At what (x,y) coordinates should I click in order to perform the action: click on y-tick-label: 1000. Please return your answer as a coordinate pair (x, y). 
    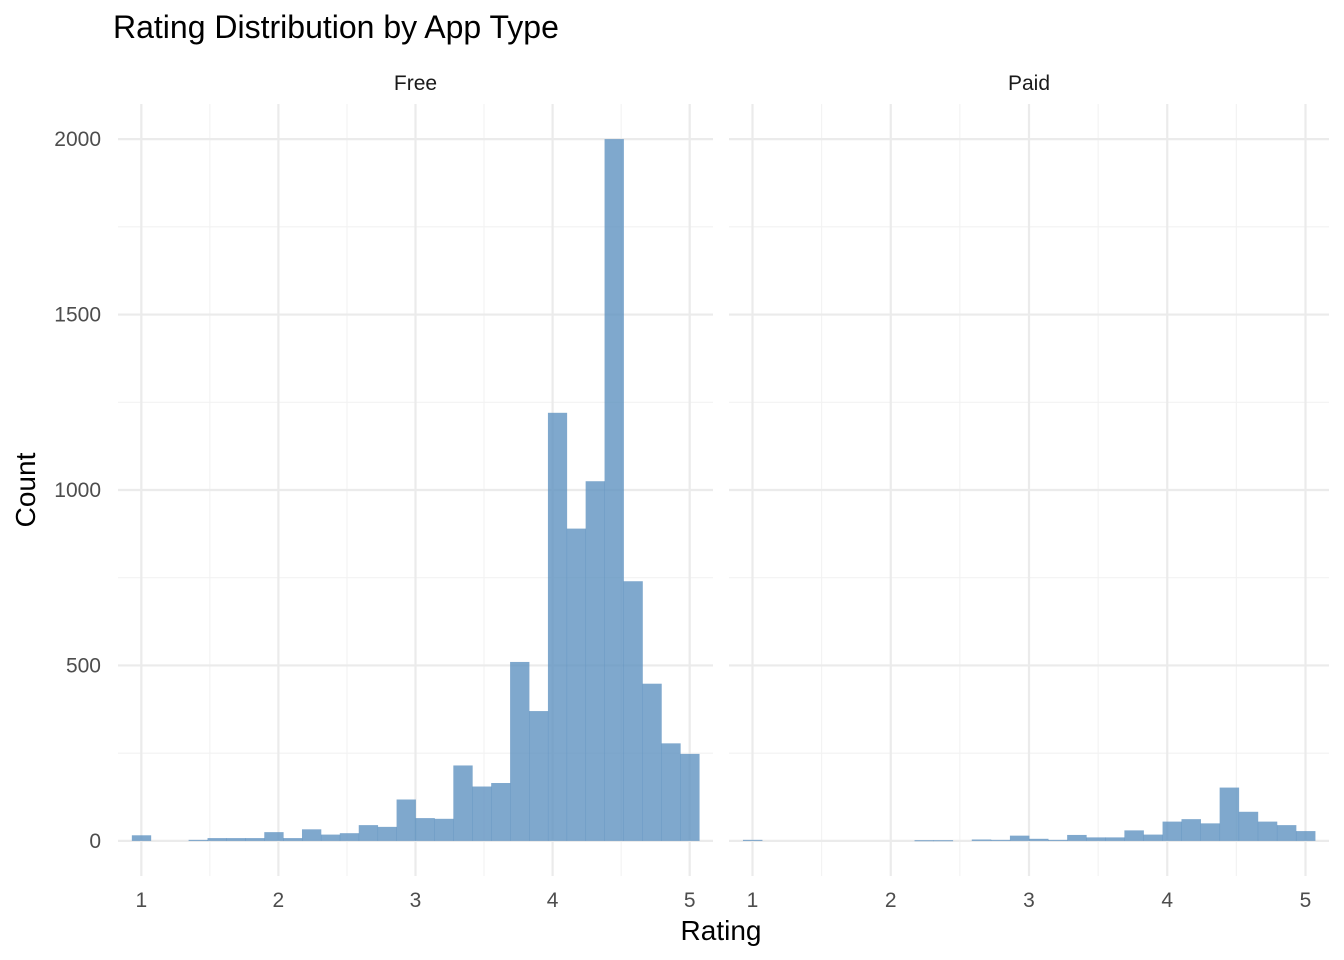
    Looking at the image, I should click on (77, 490).